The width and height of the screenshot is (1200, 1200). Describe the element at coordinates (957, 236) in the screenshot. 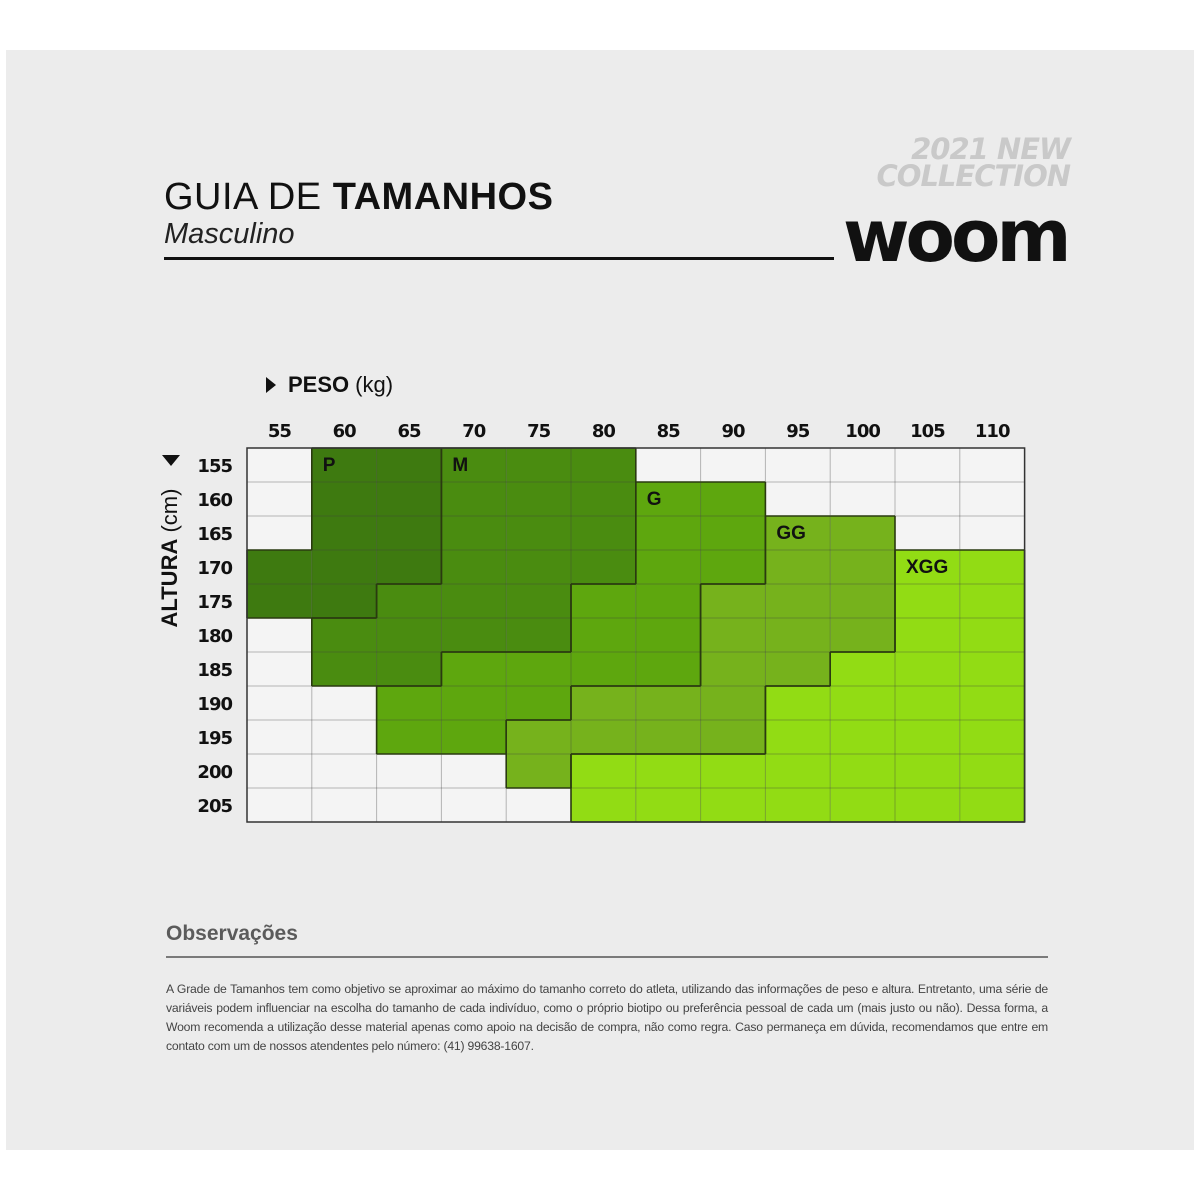

I see `brand-logo: woom` at that location.